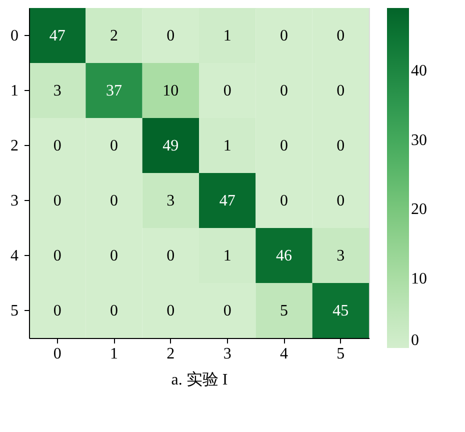 The height and width of the screenshot is (432, 465). What do you see at coordinates (419, 71) in the screenshot?
I see `color-bar-label: 40` at bounding box center [419, 71].